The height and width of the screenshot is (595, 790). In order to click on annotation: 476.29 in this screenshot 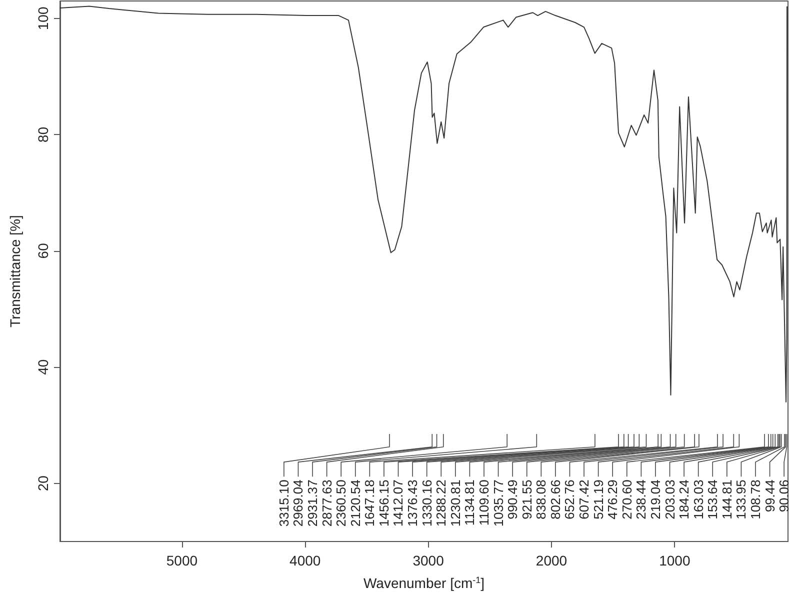, I will do `click(612, 500)`.